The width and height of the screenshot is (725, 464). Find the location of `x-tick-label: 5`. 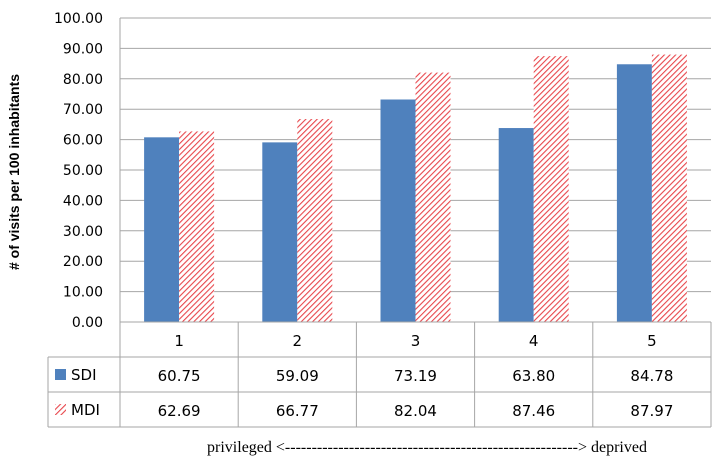

x-tick-label: 5 is located at coordinates (652, 341).